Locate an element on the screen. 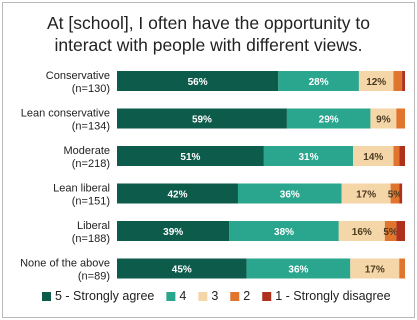  bar-segment-moderate-1-strongly-disagree is located at coordinates (402, 156).